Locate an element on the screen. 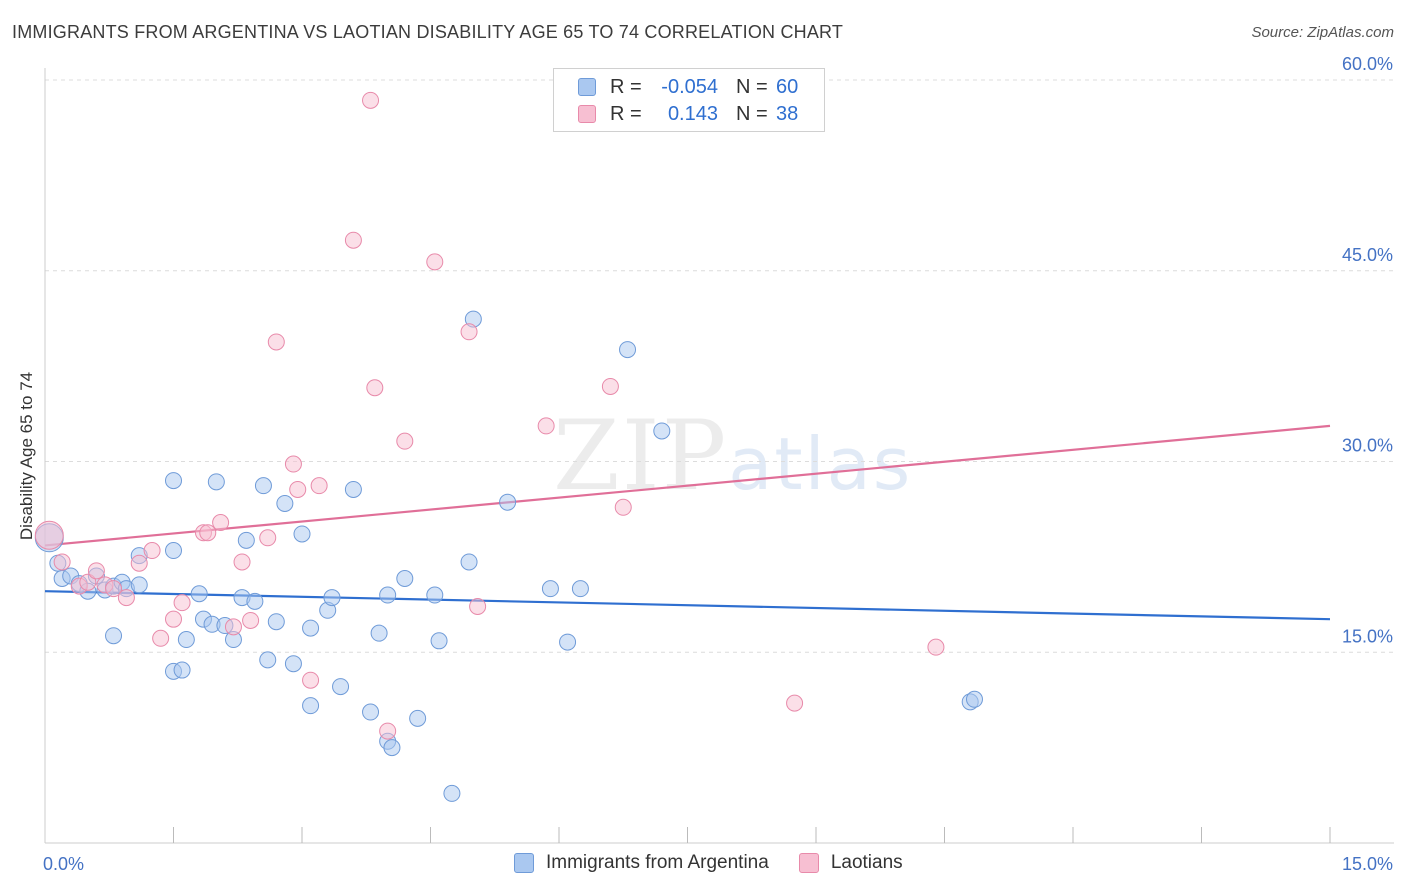 The width and height of the screenshot is (1406, 892). legend-n-value: 38 is located at coordinates (787, 113).